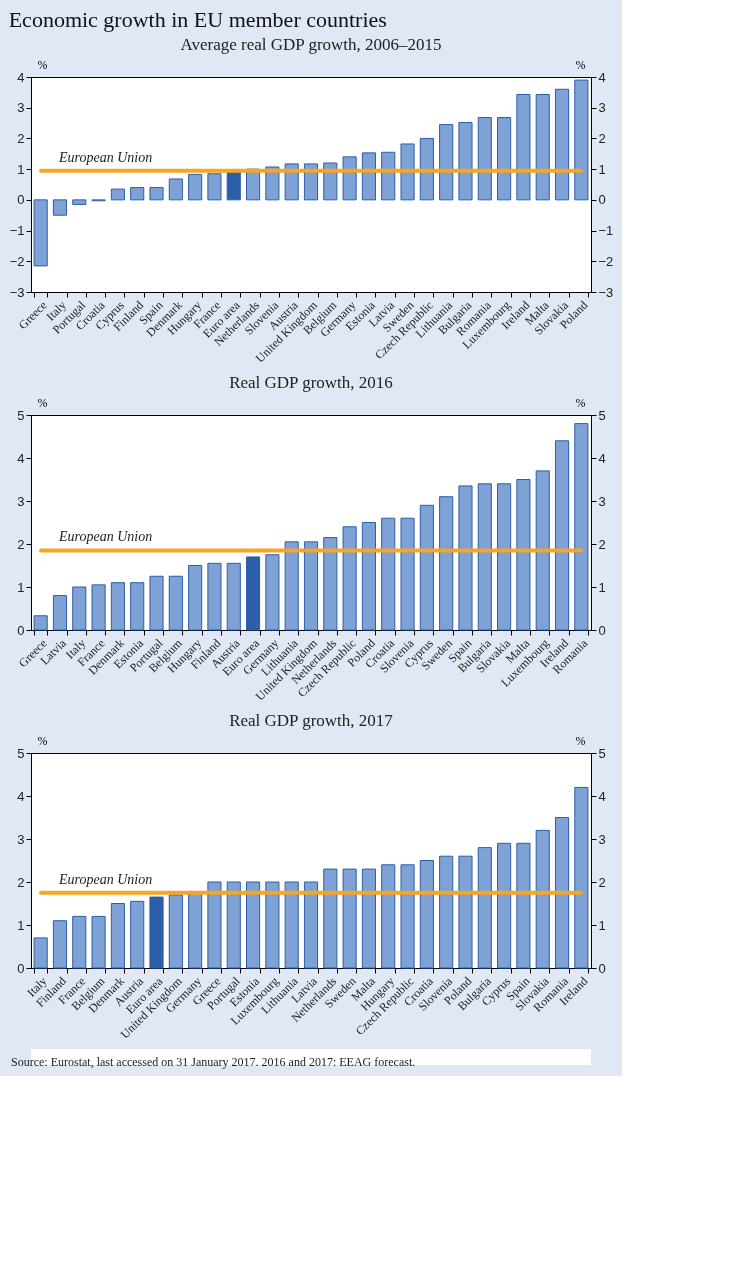 The height and width of the screenshot is (1277, 749). Describe the element at coordinates (197, 19) in the screenshot. I see `chart-title: Economic growth in EU member countries` at that location.